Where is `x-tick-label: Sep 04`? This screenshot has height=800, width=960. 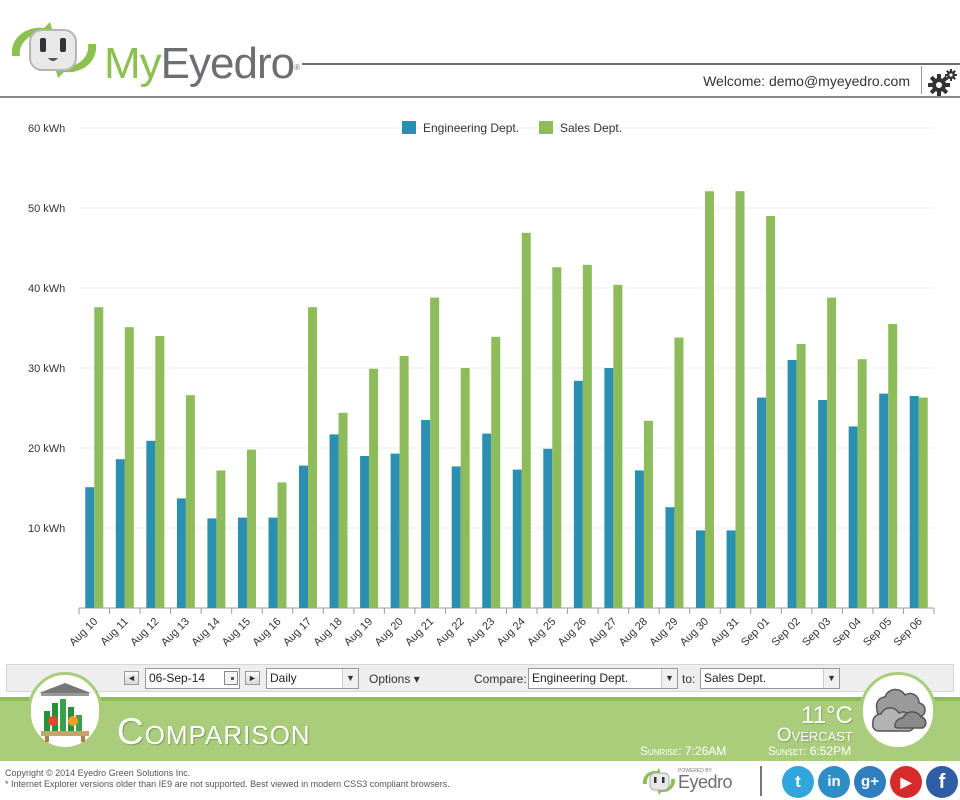
x-tick-label: Sep 04 is located at coordinates (847, 632).